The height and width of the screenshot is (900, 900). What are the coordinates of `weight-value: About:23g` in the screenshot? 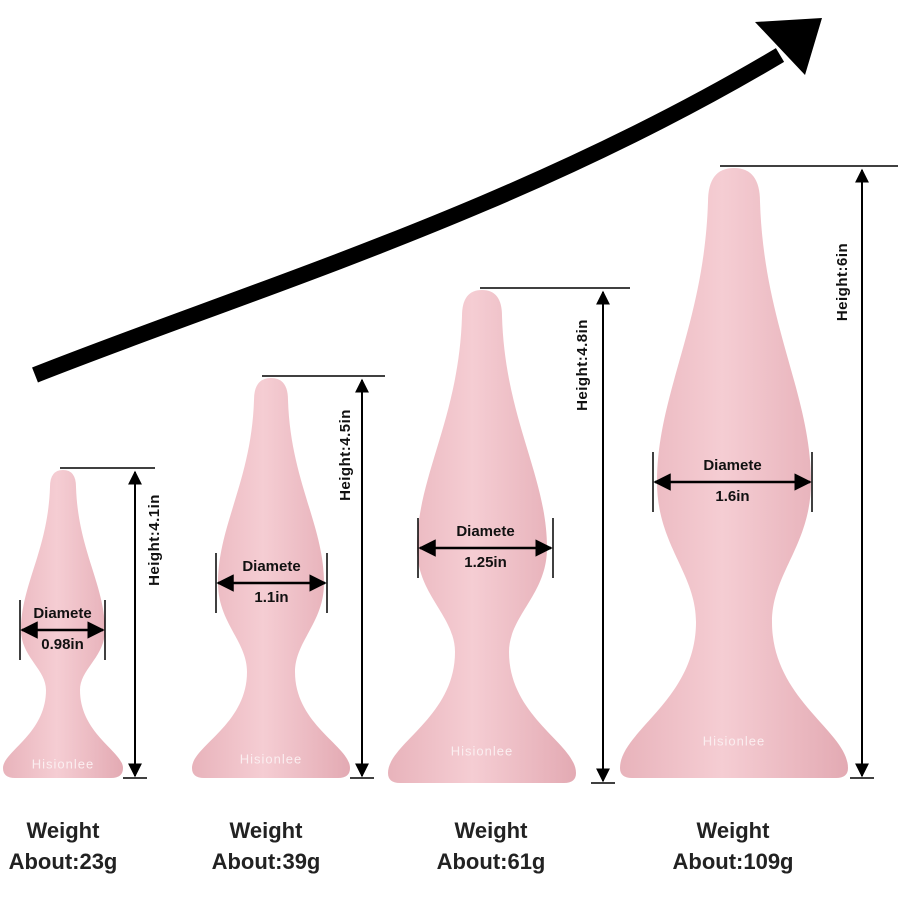 It's located at (63, 861).